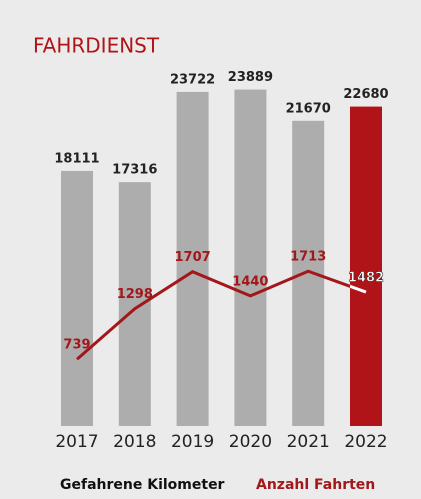 The width and height of the screenshot is (421, 499). I want to click on x-tick-label: 2022, so click(365, 442).